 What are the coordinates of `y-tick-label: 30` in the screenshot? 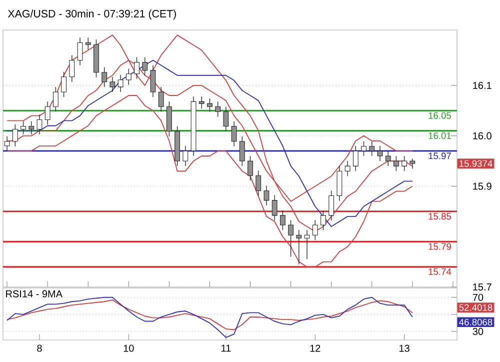 It's located at (478, 332).